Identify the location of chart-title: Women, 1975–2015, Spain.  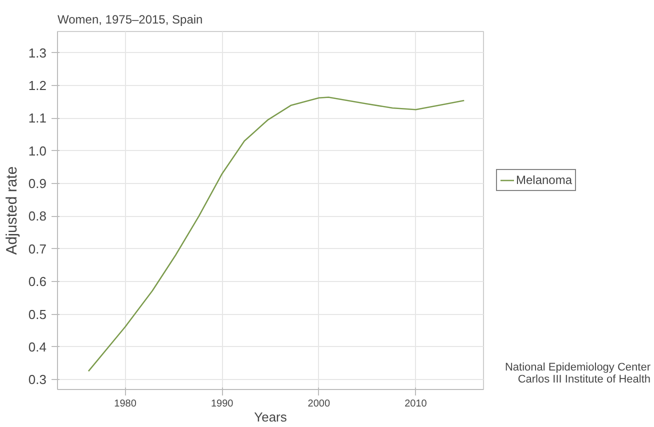
(130, 19).